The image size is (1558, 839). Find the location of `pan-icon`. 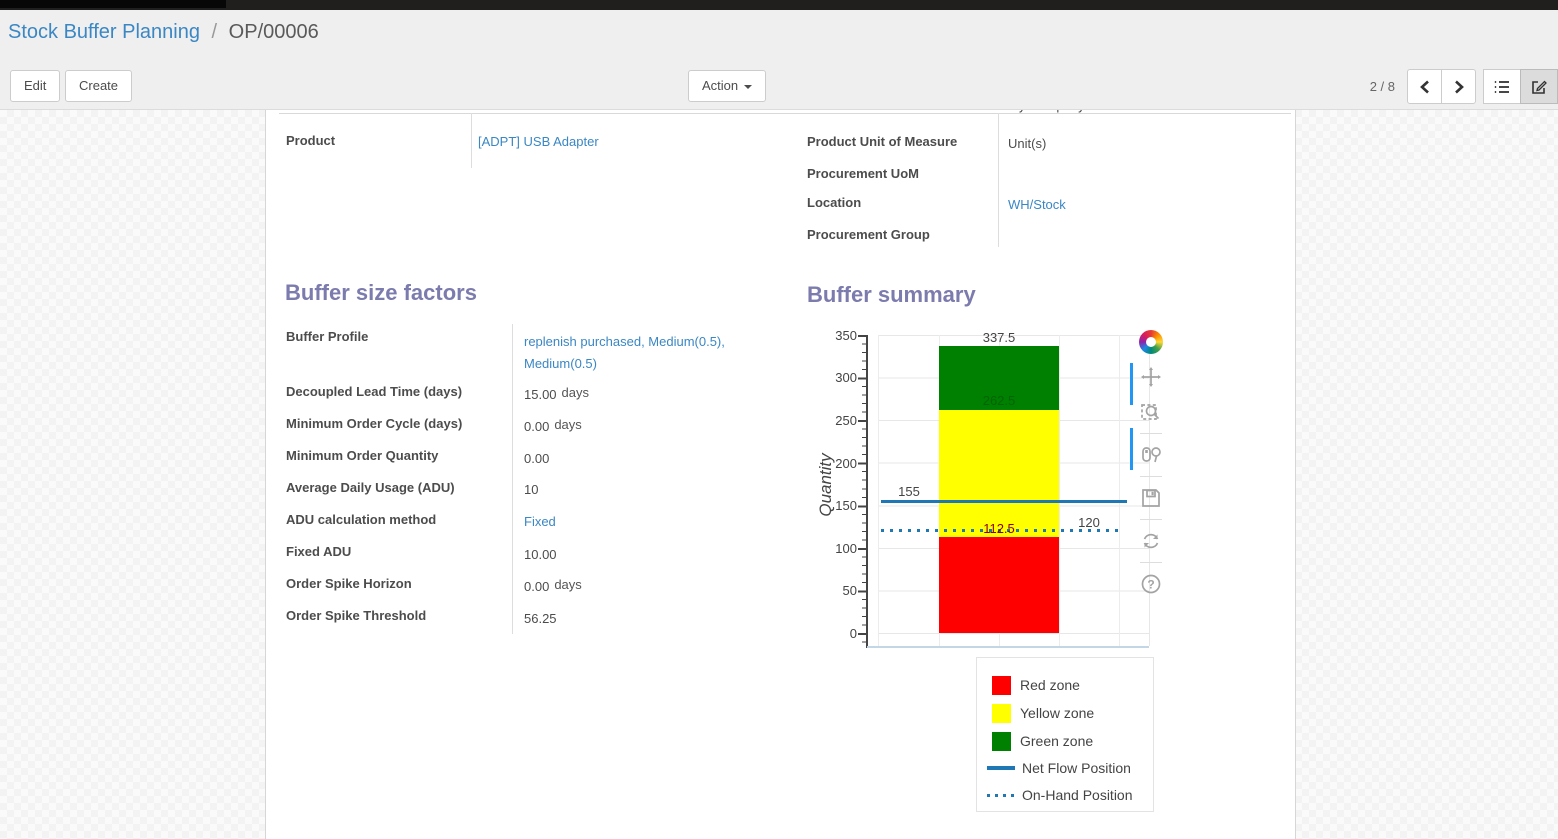

pan-icon is located at coordinates (1151, 377).